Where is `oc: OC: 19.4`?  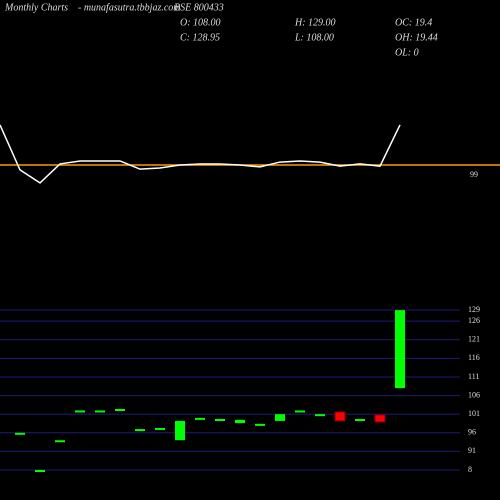 oc: OC: 19.4 is located at coordinates (413, 22).